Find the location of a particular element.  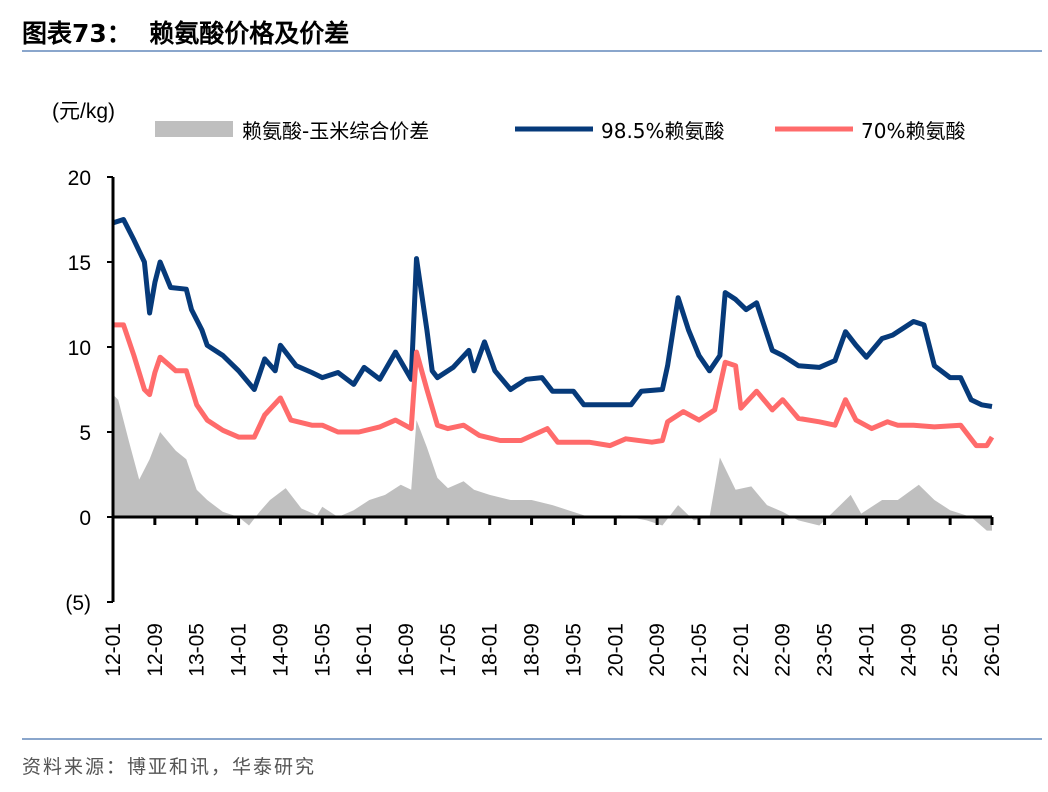

y-tick-label: 0 is located at coordinates (85, 518).